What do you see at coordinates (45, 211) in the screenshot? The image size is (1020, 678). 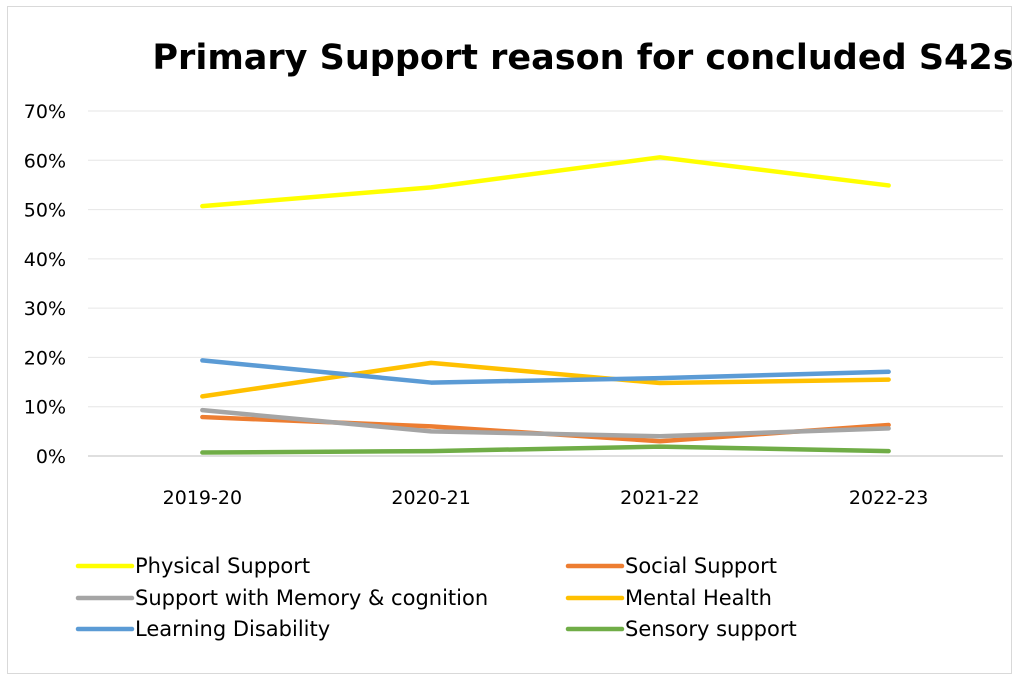 I see `y-tick-label: 50%` at bounding box center [45, 211].